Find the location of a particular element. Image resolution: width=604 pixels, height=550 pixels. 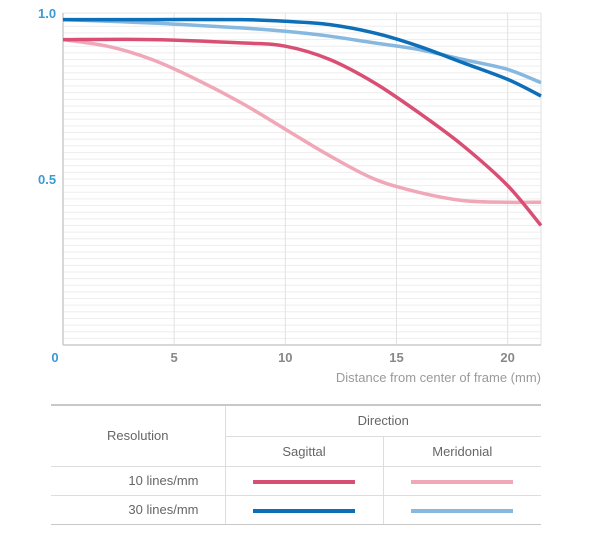

series-line-30-sagittal is located at coordinates (302, 57).